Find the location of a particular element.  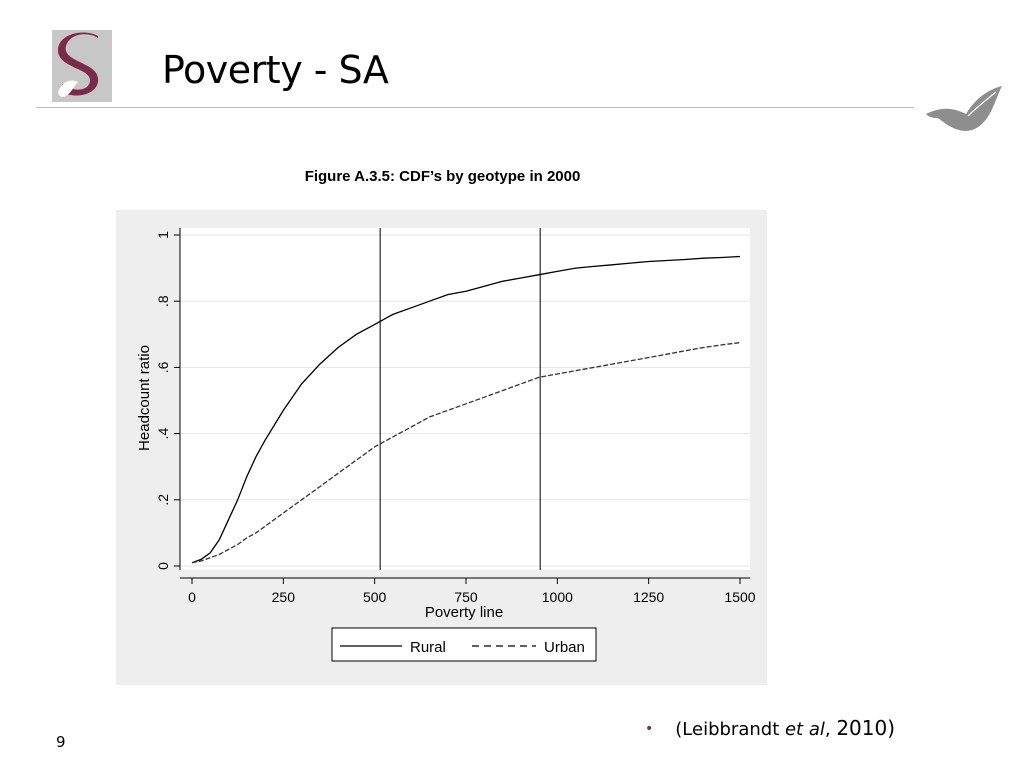

x-tick-label-6: 1500 is located at coordinates (739, 597).